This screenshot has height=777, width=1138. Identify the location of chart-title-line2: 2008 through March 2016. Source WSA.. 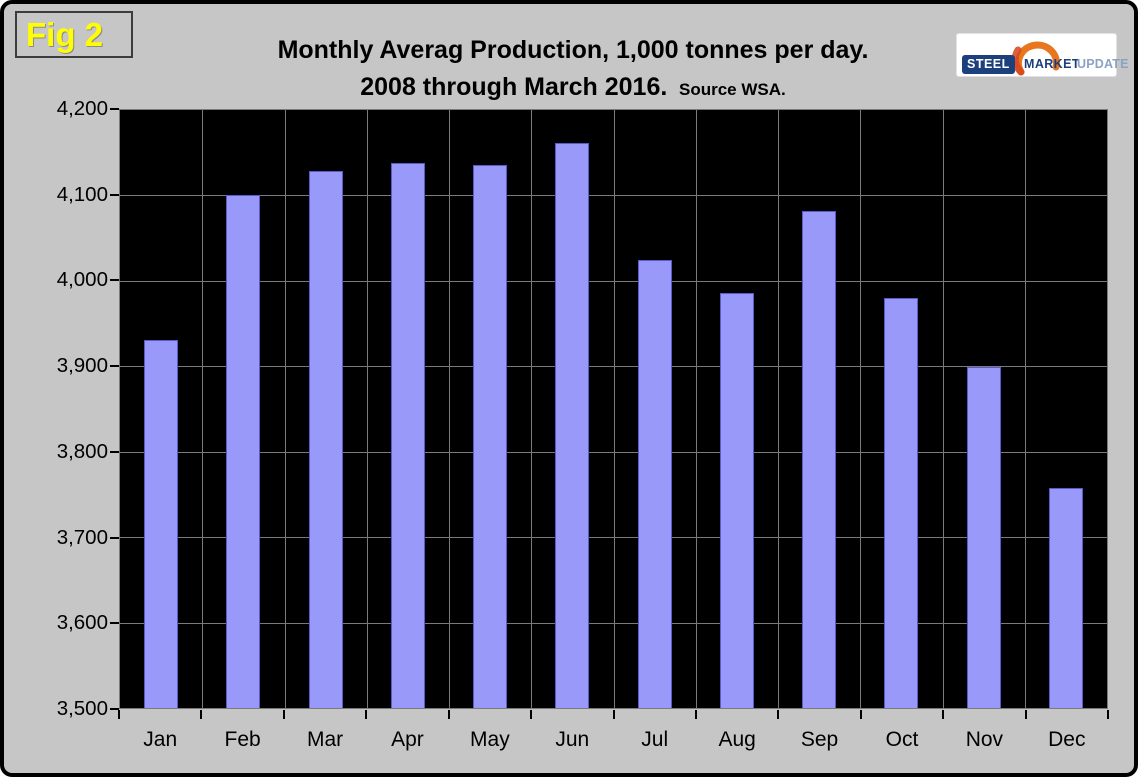
(569, 88).